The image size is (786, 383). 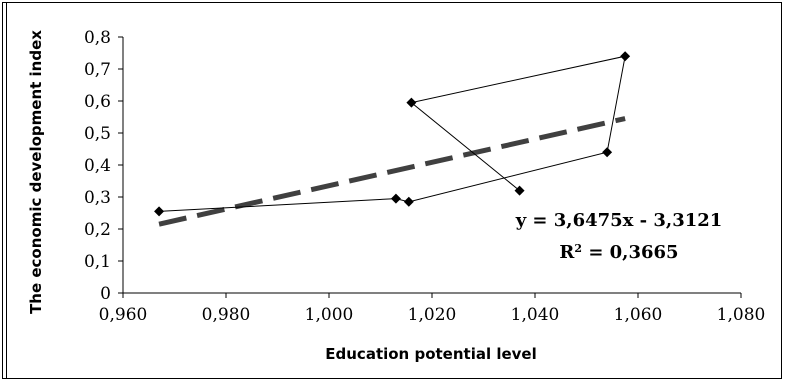 I want to click on y-tick-labels: 0 0,1 0,2 0,3 0,4 0,5 0,6 0,7 0,8, so click(x=97, y=166).